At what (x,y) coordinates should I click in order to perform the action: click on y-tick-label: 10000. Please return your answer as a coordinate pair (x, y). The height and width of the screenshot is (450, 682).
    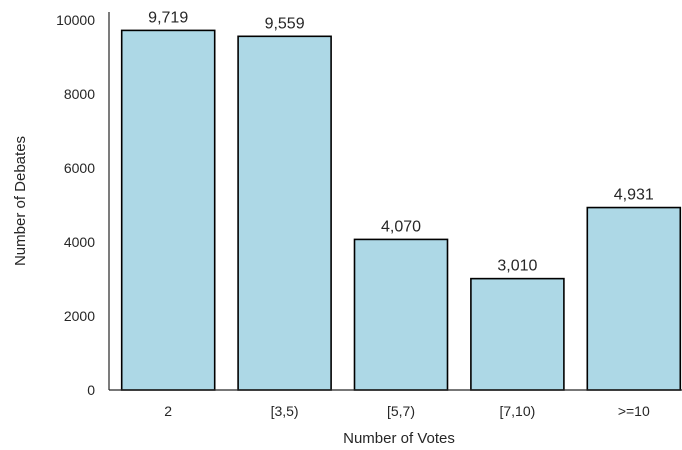
    Looking at the image, I should click on (75, 20).